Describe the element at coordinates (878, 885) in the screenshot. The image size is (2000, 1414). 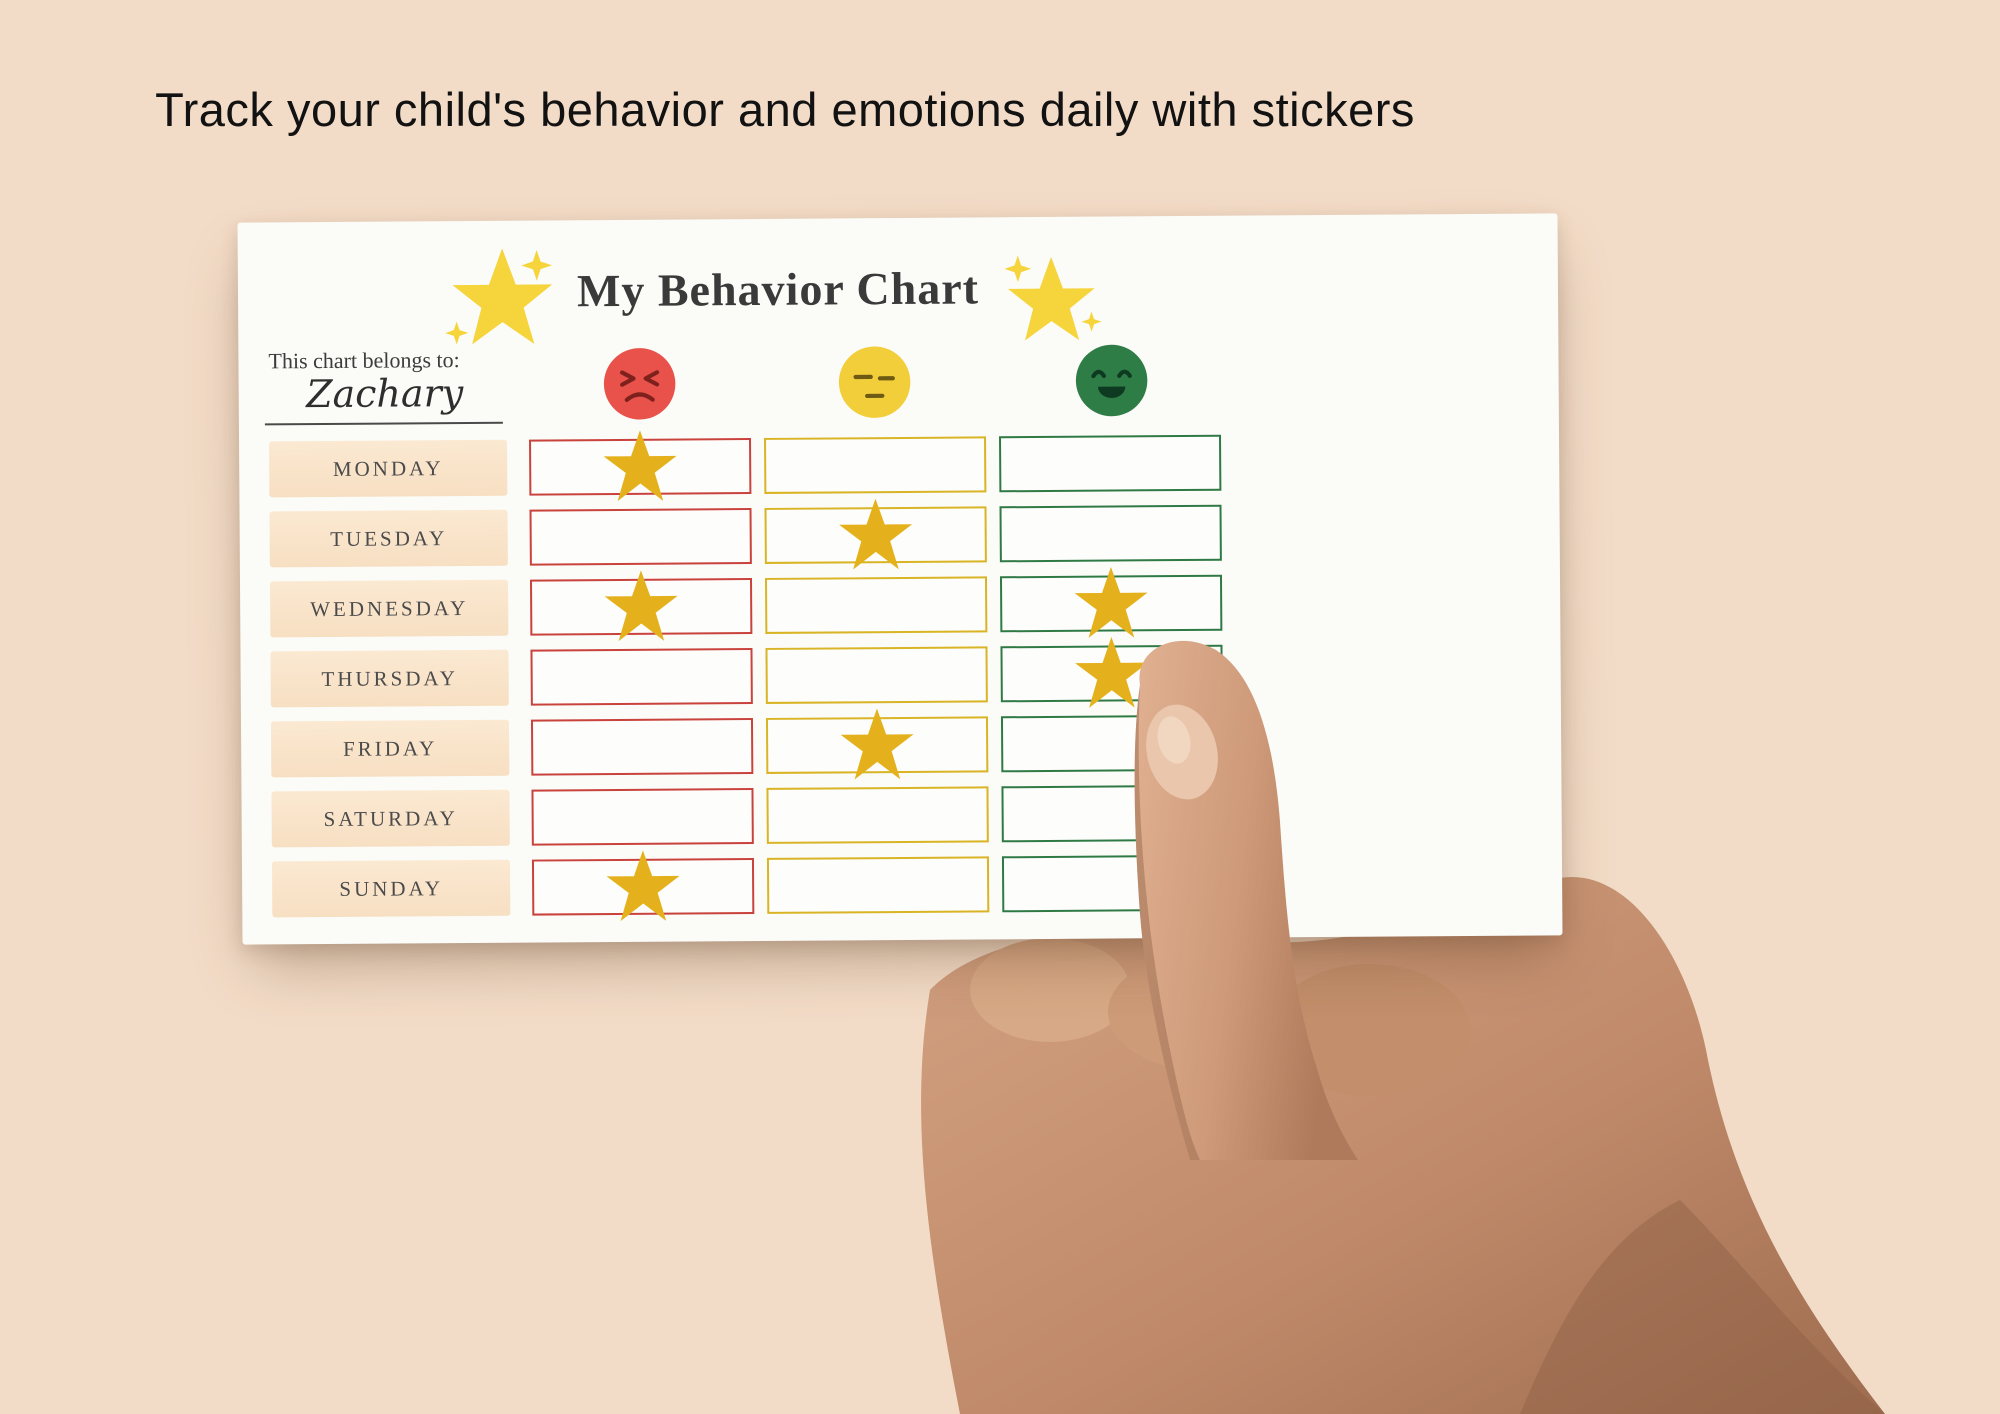
I see `cell-sunday-yellow` at that location.